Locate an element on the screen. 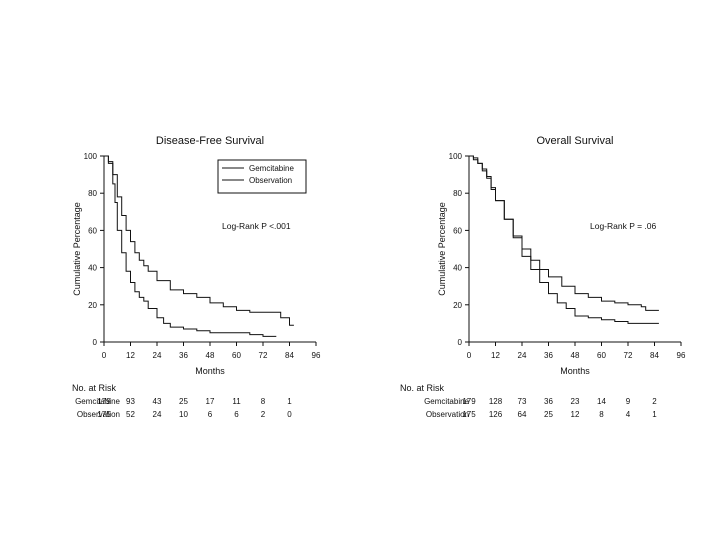  at-risk-value: 11 is located at coordinates (236, 401).